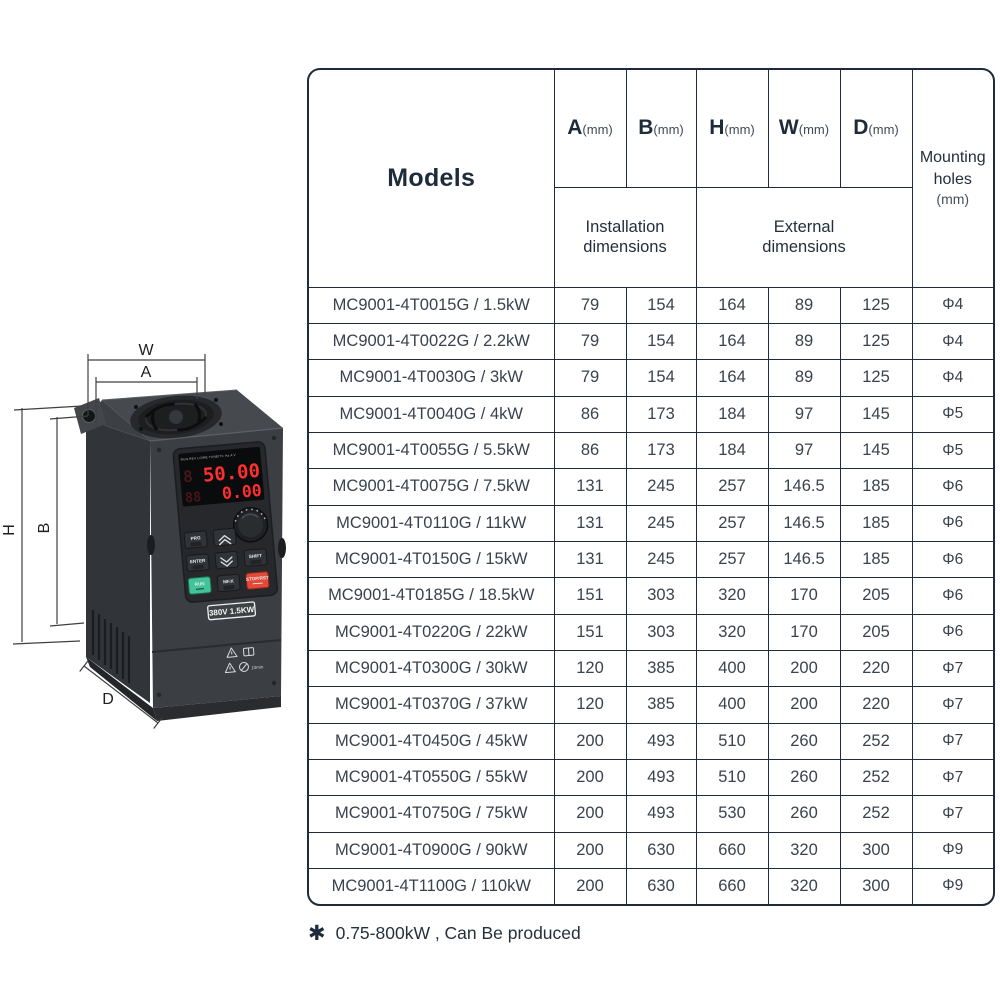 This screenshot has width=1000, height=1000. What do you see at coordinates (178, 414) in the screenshot?
I see `fan-screws` at bounding box center [178, 414].